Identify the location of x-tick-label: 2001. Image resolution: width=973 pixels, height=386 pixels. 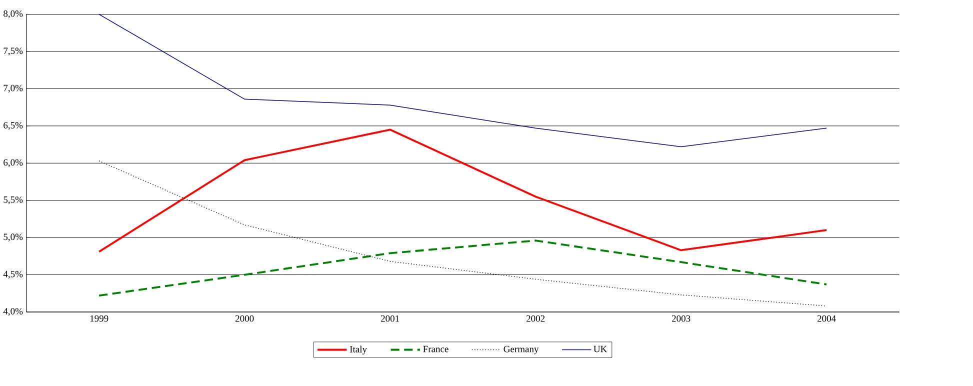
(390, 318).